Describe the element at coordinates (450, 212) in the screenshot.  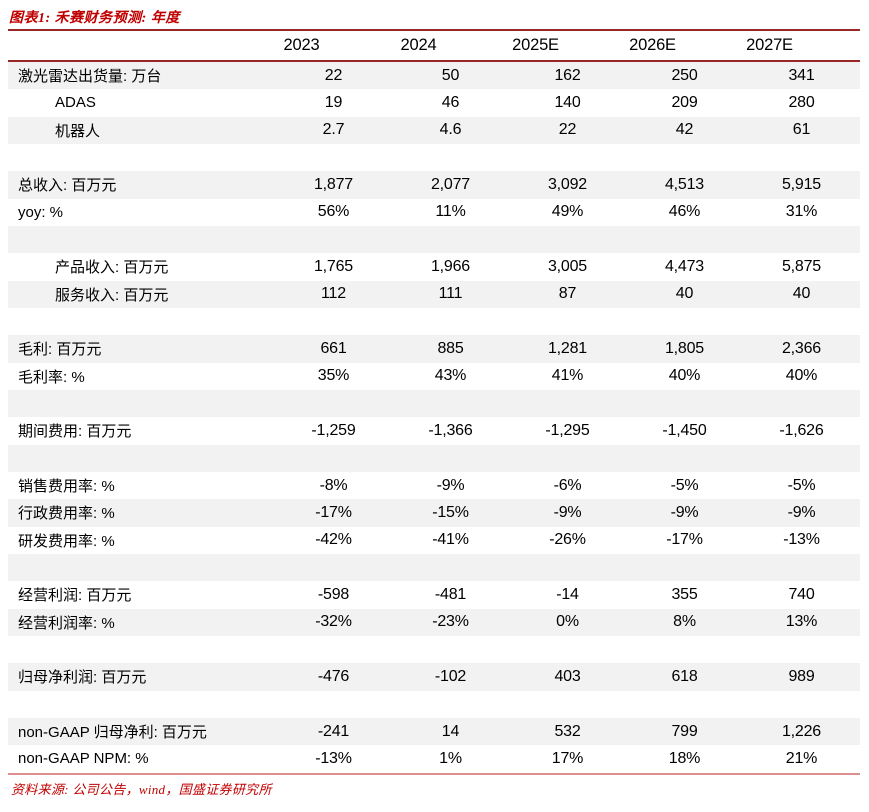
I see `cell: 11%` at that location.